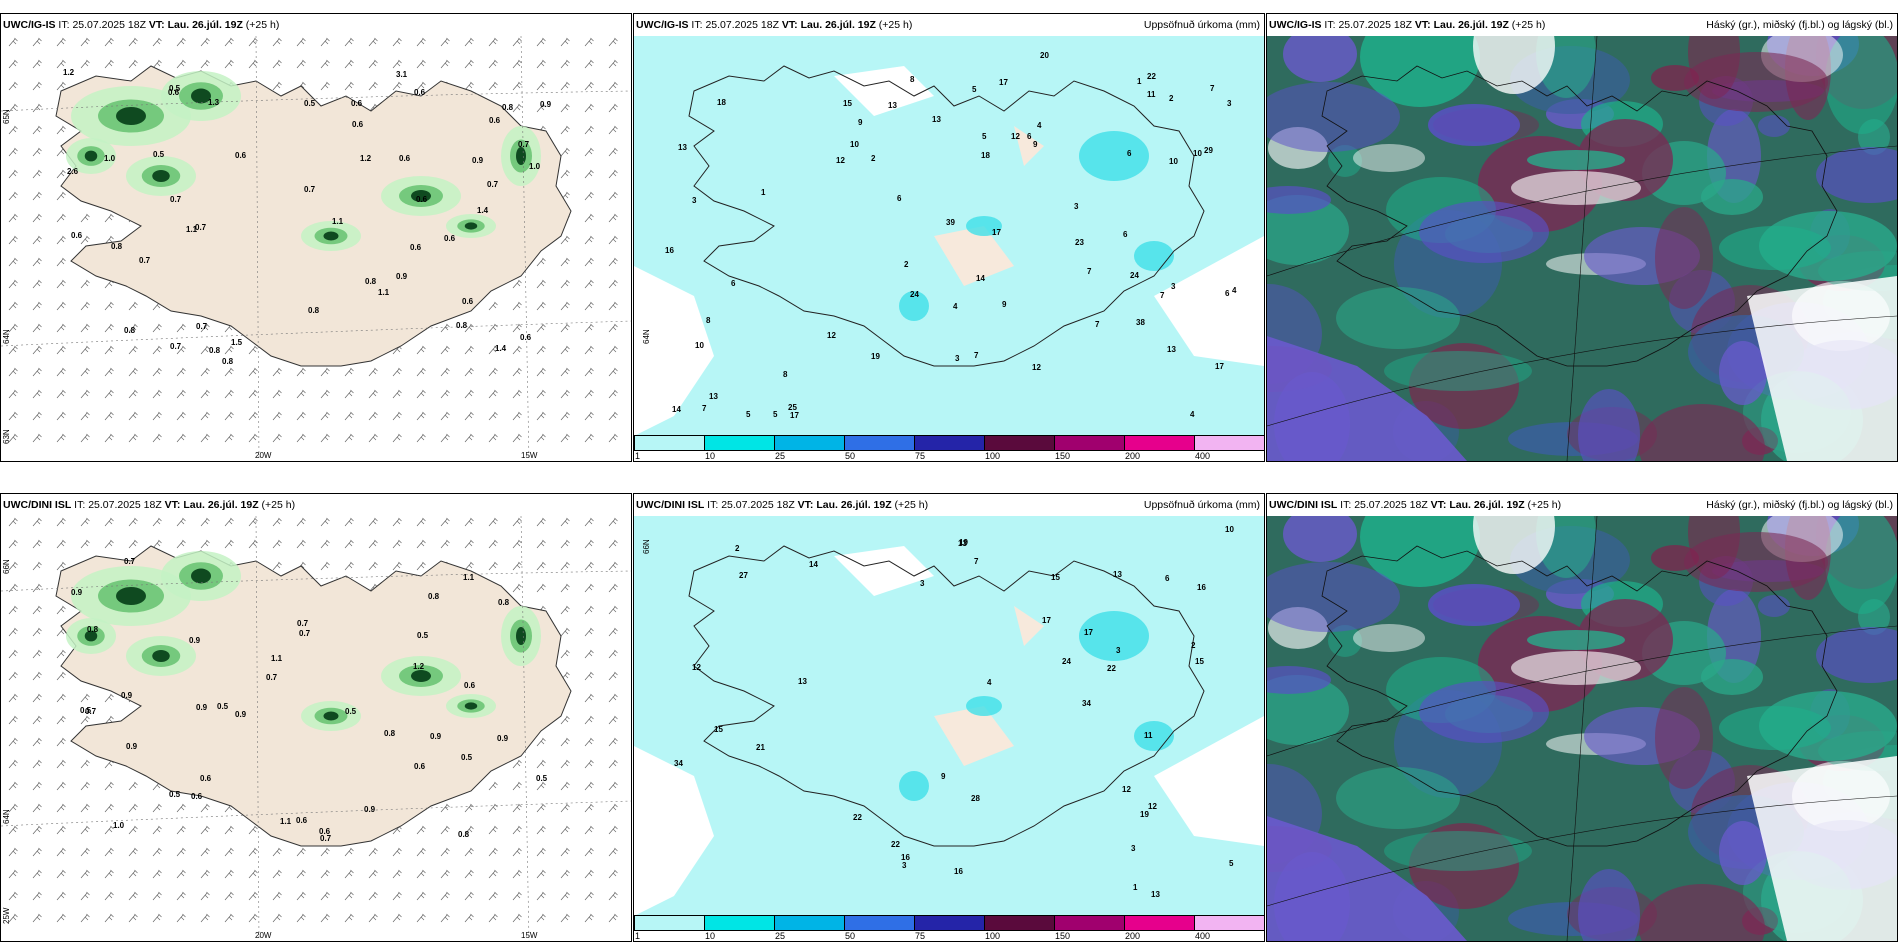 This screenshot has height=950, width=1900. Describe the element at coordinates (670, 505) in the screenshot. I see `model-name: UWC/DINI ISL` at that location.